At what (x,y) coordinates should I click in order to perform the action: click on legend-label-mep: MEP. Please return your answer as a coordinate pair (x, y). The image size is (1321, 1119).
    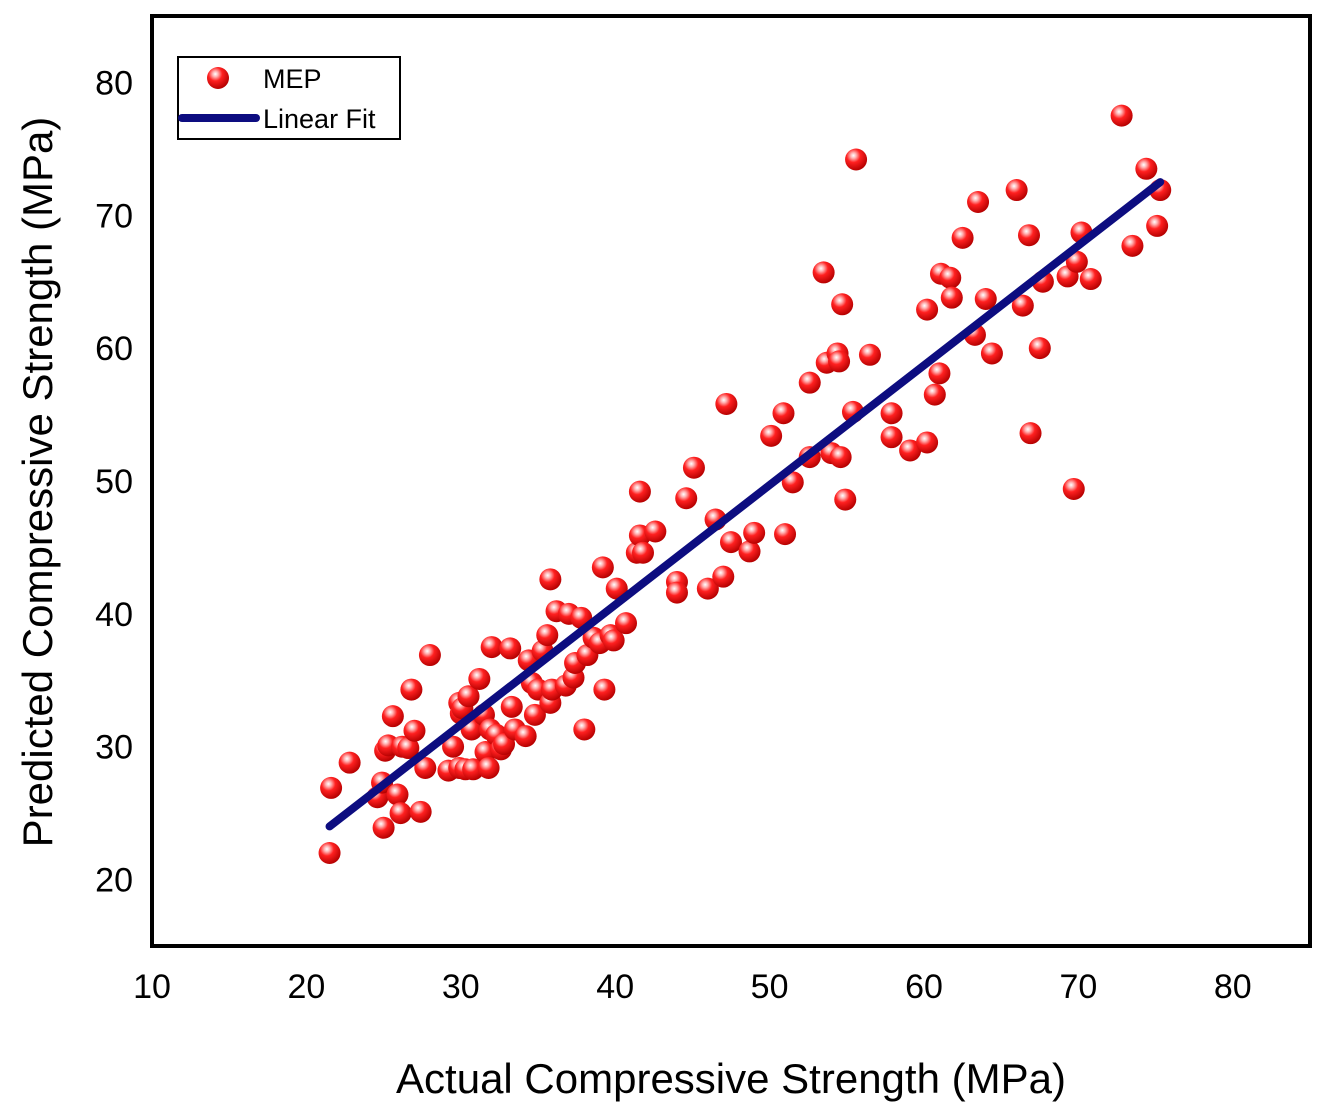
    Looking at the image, I should click on (292, 79).